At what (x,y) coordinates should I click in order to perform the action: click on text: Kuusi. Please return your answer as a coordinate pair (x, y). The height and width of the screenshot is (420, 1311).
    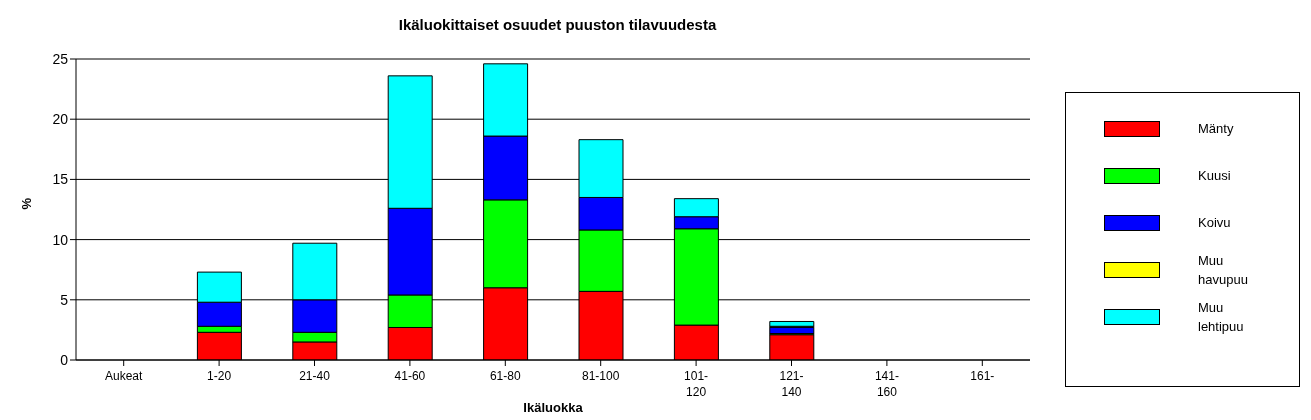
    Looking at the image, I should click on (1215, 176).